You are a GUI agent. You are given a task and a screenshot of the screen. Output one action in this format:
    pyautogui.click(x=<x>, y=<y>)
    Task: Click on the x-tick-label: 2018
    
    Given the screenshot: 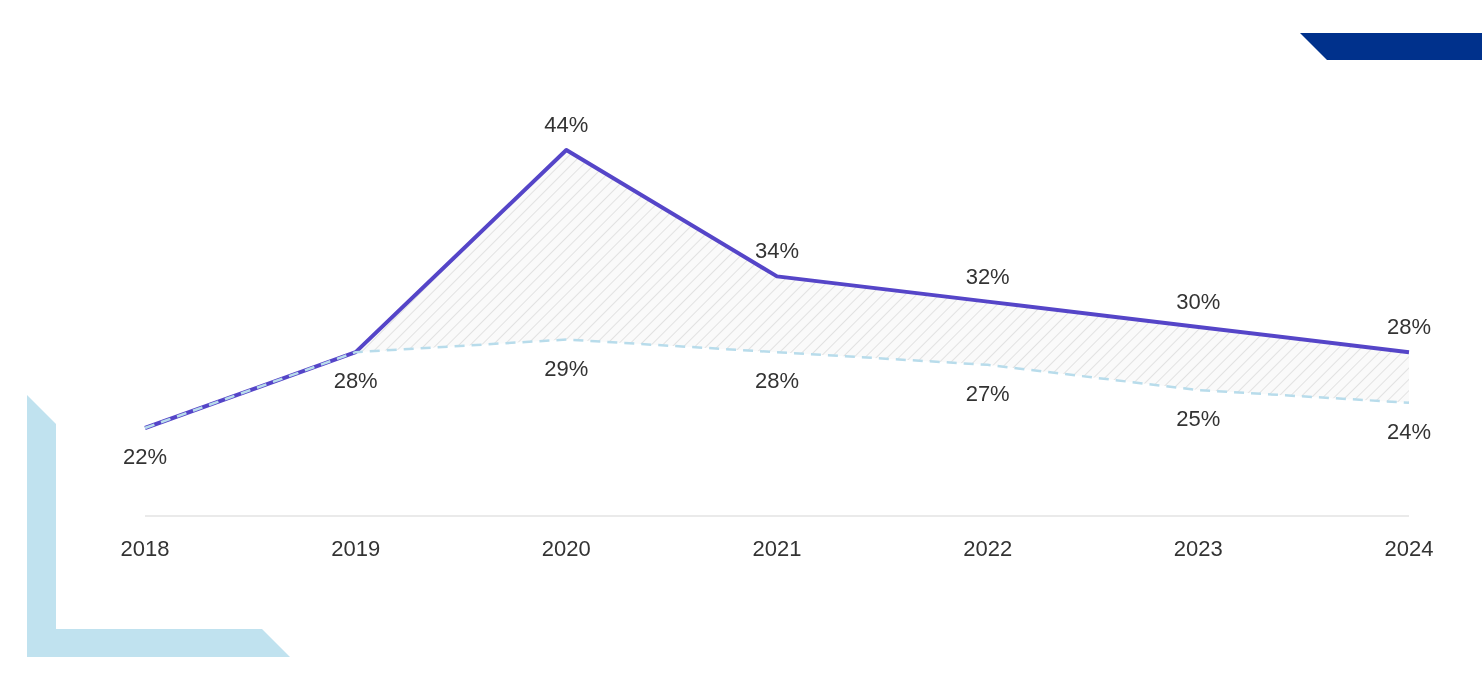 What is the action you would take?
    pyautogui.click(x=145, y=548)
    